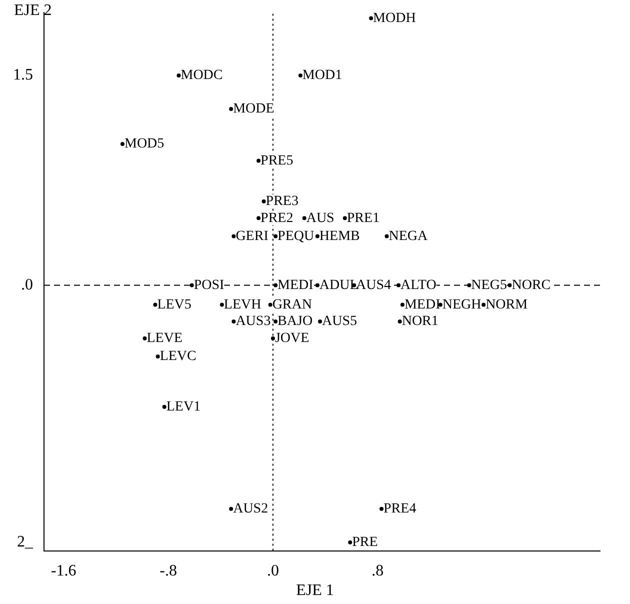  What do you see at coordinates (201, 76) in the screenshot?
I see `data-label: MODC` at bounding box center [201, 76].